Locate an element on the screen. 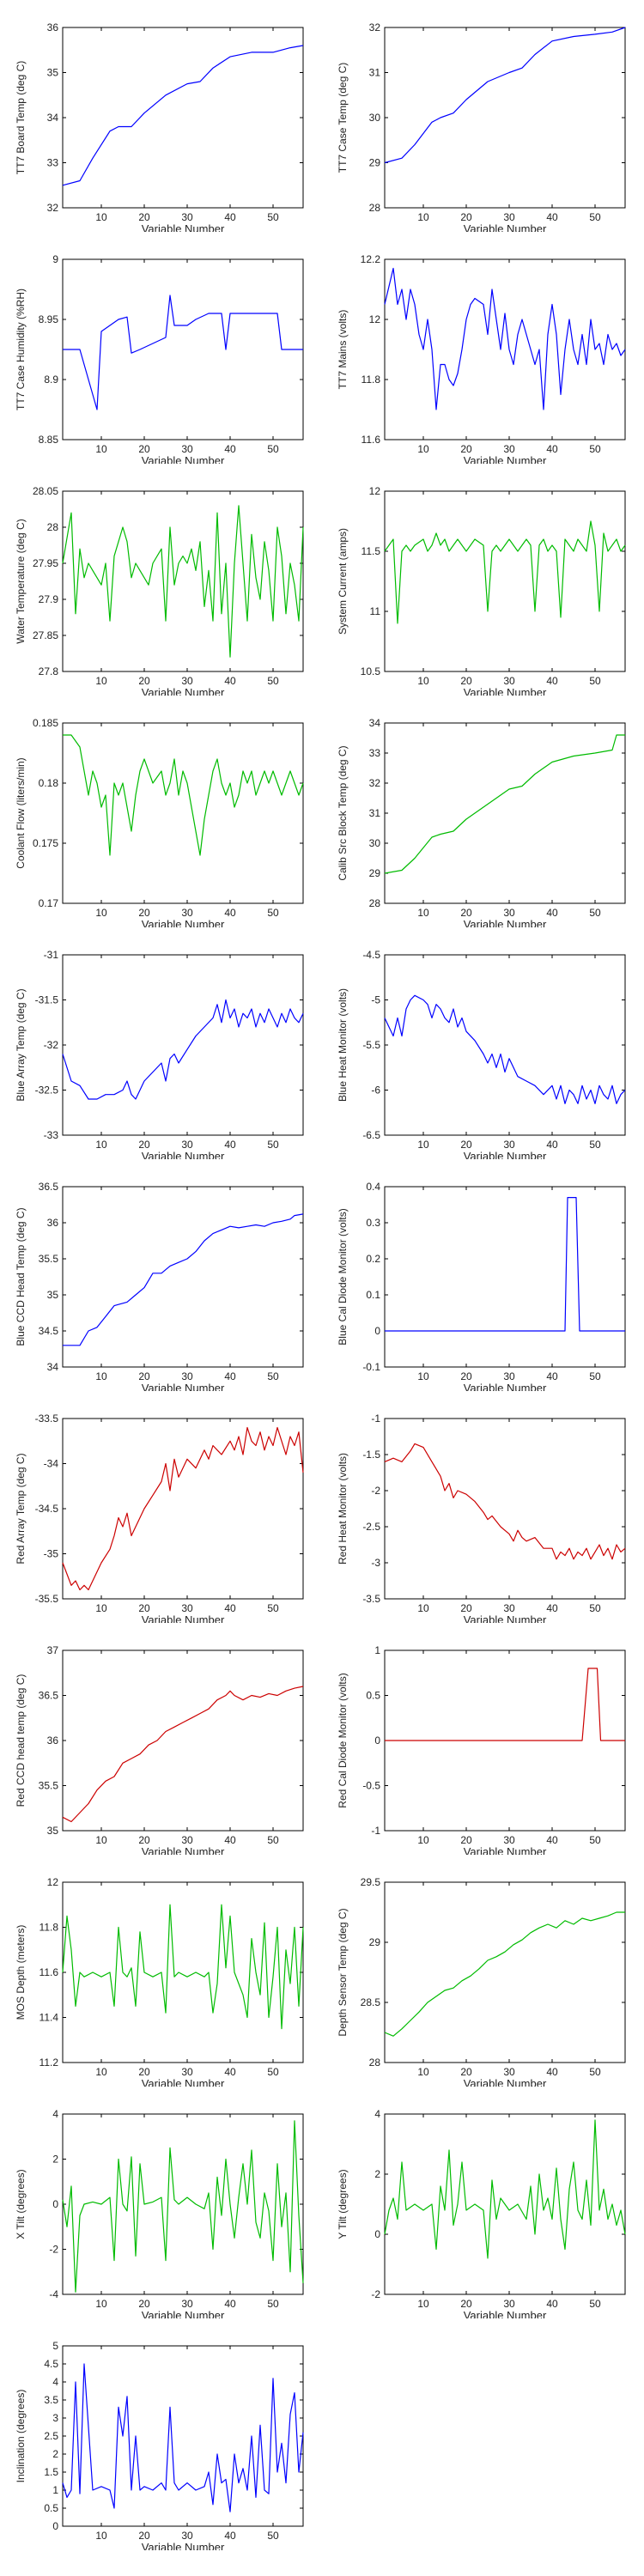  y-tick-label: -3 is located at coordinates (376, 1563).